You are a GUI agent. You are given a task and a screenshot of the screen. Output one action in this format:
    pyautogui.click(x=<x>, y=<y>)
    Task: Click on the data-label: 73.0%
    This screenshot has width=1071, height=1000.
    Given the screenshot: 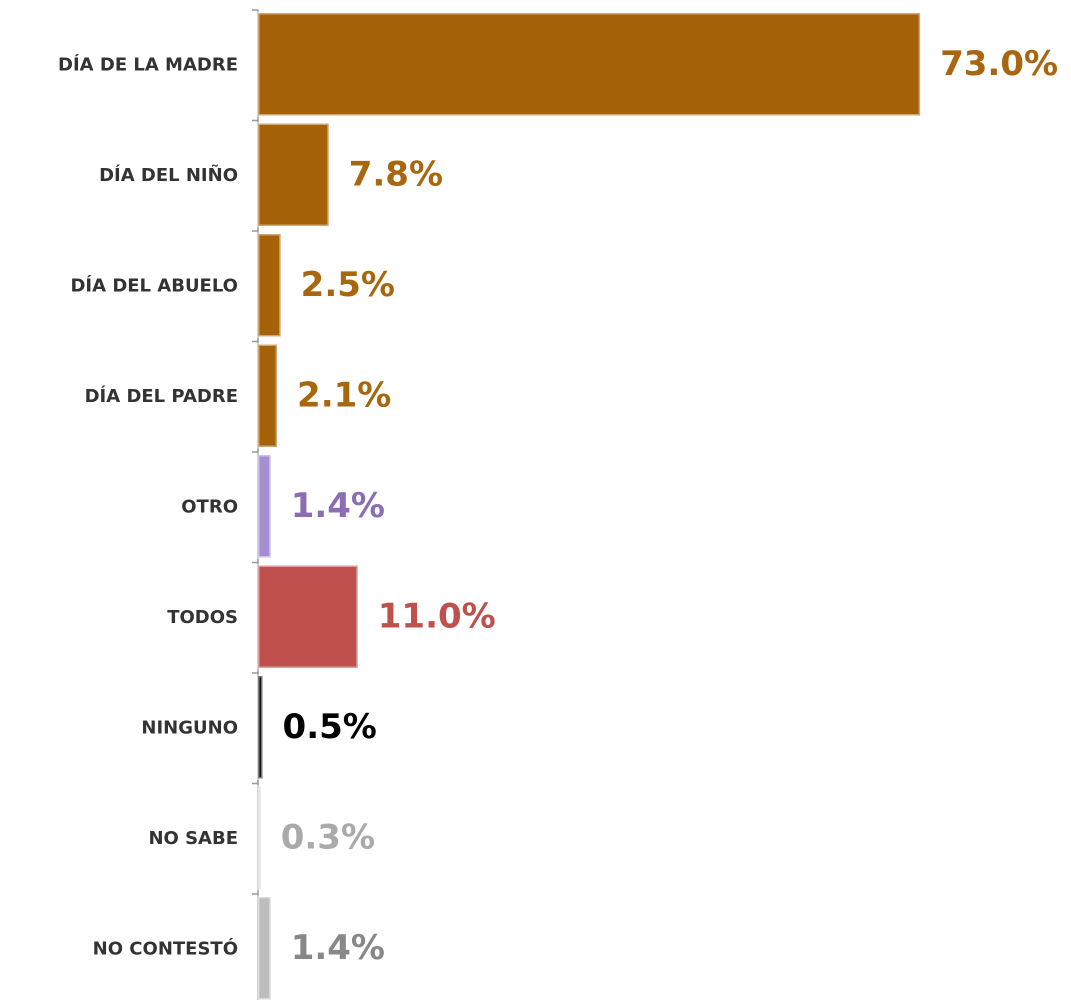 What is the action you would take?
    pyautogui.click(x=999, y=64)
    